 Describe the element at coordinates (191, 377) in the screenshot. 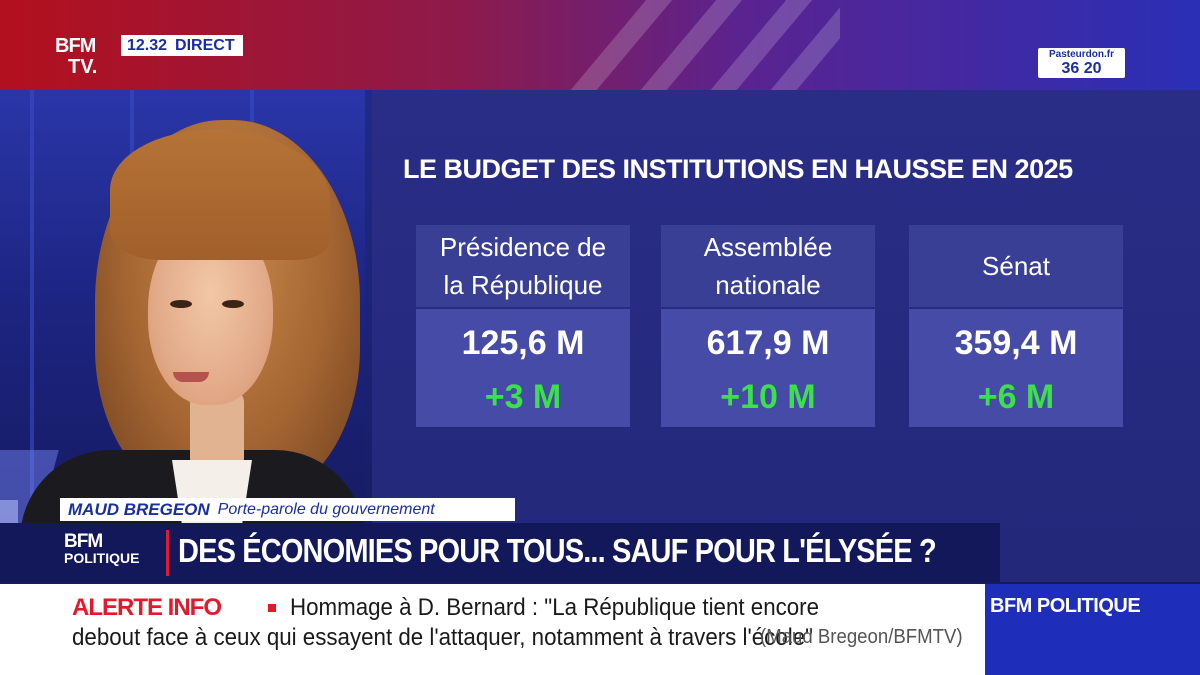

I see `presenter-mouth` at that location.